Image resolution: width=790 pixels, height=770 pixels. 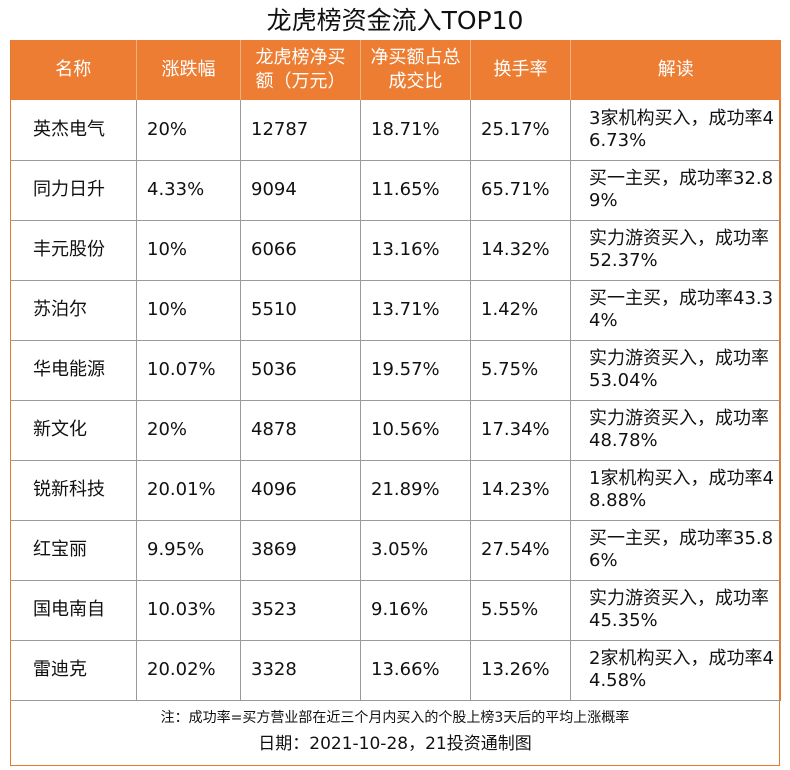 What do you see at coordinates (300, 670) in the screenshot?
I see `cell-net-buy: 3328` at bounding box center [300, 670].